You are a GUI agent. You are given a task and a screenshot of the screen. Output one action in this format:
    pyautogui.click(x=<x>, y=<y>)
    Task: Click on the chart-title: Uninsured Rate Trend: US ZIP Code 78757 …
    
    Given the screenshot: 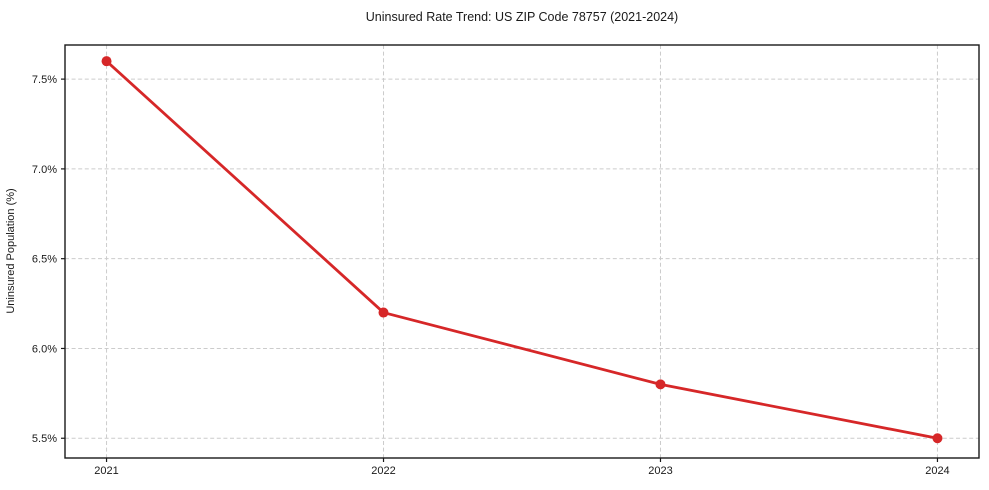 What is the action you would take?
    pyautogui.click(x=522, y=17)
    